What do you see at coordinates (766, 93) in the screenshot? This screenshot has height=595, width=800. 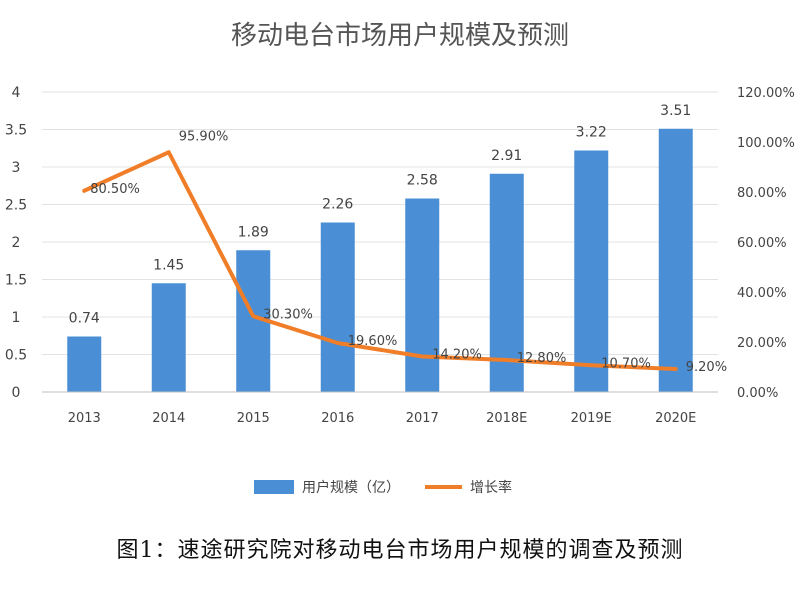 I see `y-right-tick-label: 120.00%` at bounding box center [766, 93].